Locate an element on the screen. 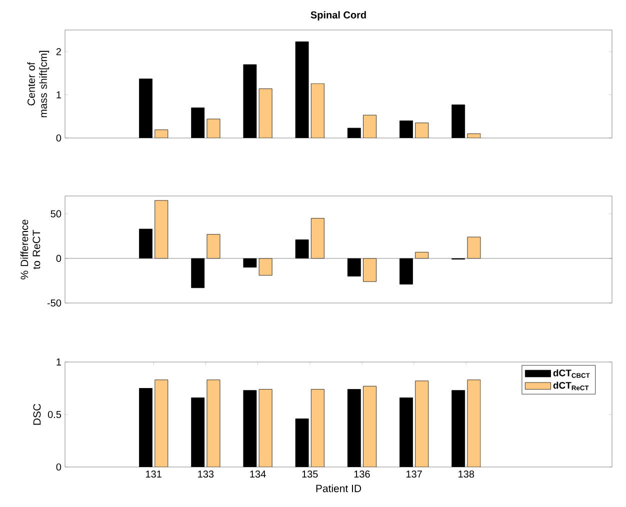 Image resolution: width=626 pixels, height=507 pixels. x-tick-label: 133 is located at coordinates (206, 474).